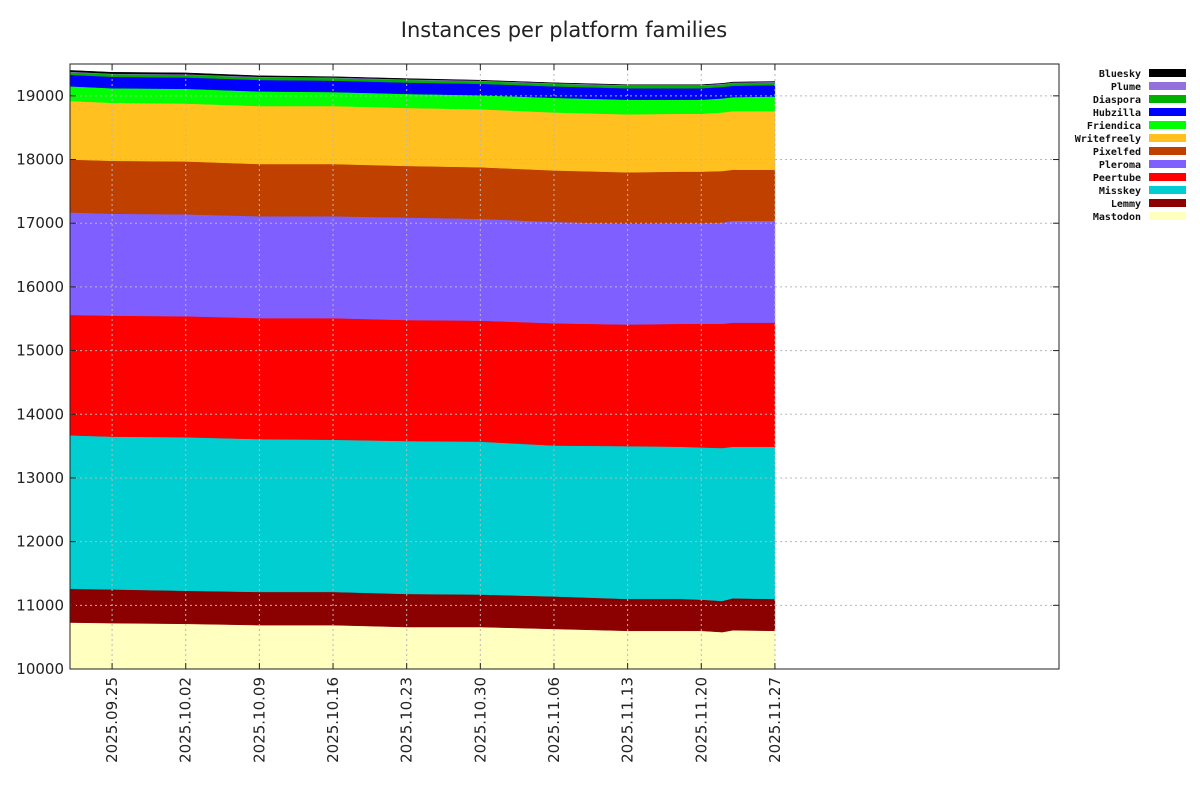 The height and width of the screenshot is (800, 1200). I want to click on legend-swatch-peertube, so click(1167, 177).